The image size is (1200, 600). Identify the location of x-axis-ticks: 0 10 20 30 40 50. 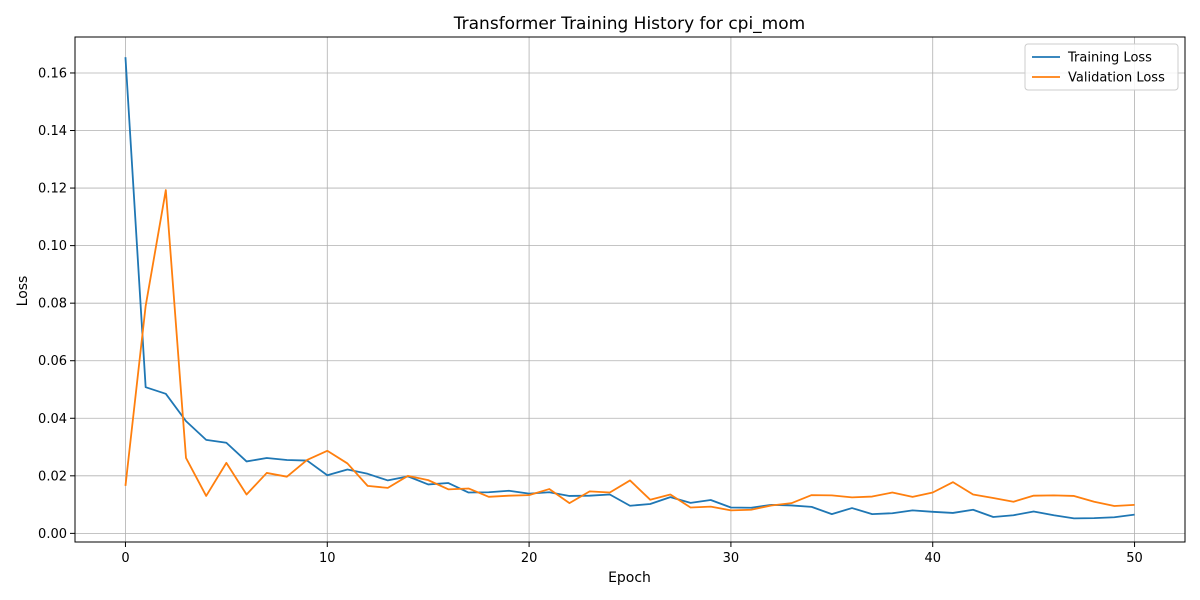
(632, 554).